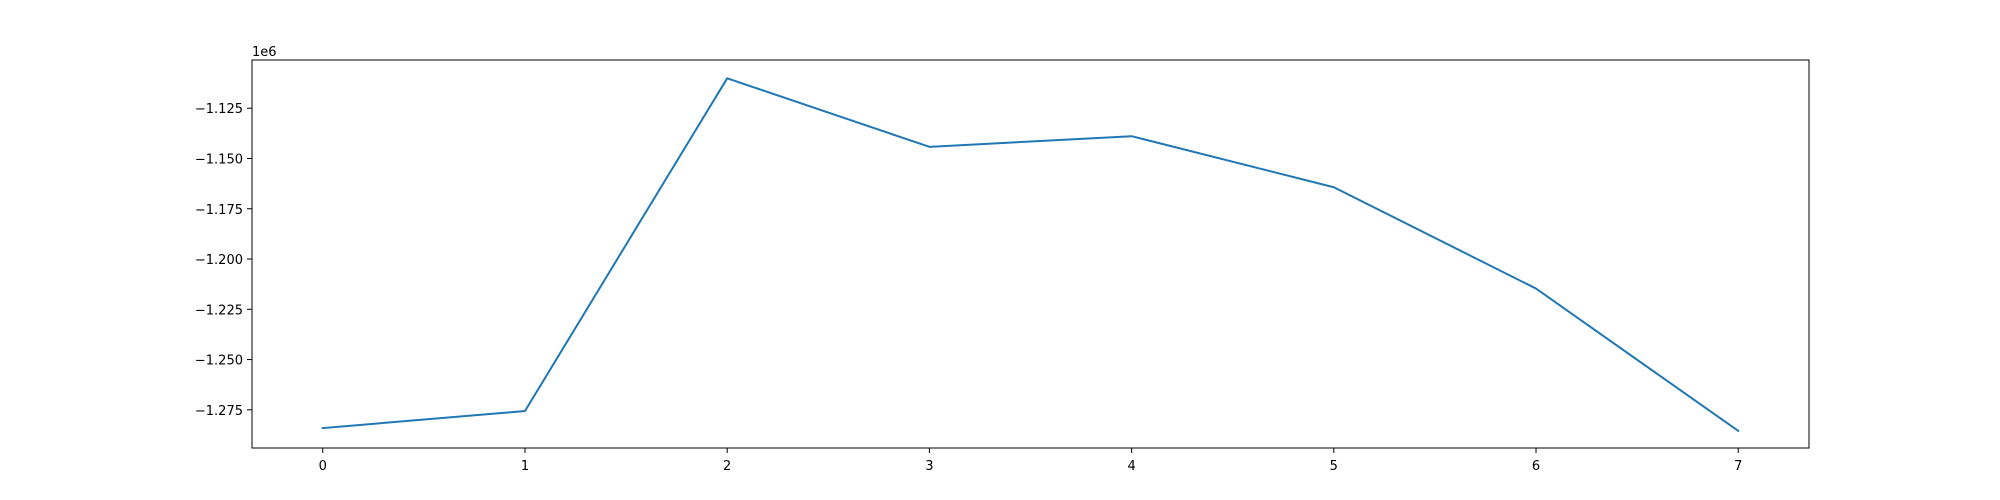 This screenshot has height=500, width=2000. I want to click on y-tick-label: −1.200, so click(219, 260).